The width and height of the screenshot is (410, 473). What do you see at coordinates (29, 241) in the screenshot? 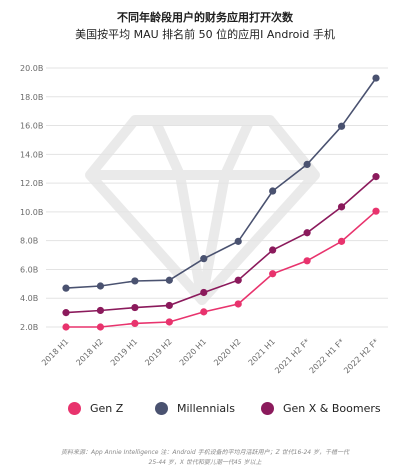
I see `y-tick-label: 8.0B` at bounding box center [29, 241].